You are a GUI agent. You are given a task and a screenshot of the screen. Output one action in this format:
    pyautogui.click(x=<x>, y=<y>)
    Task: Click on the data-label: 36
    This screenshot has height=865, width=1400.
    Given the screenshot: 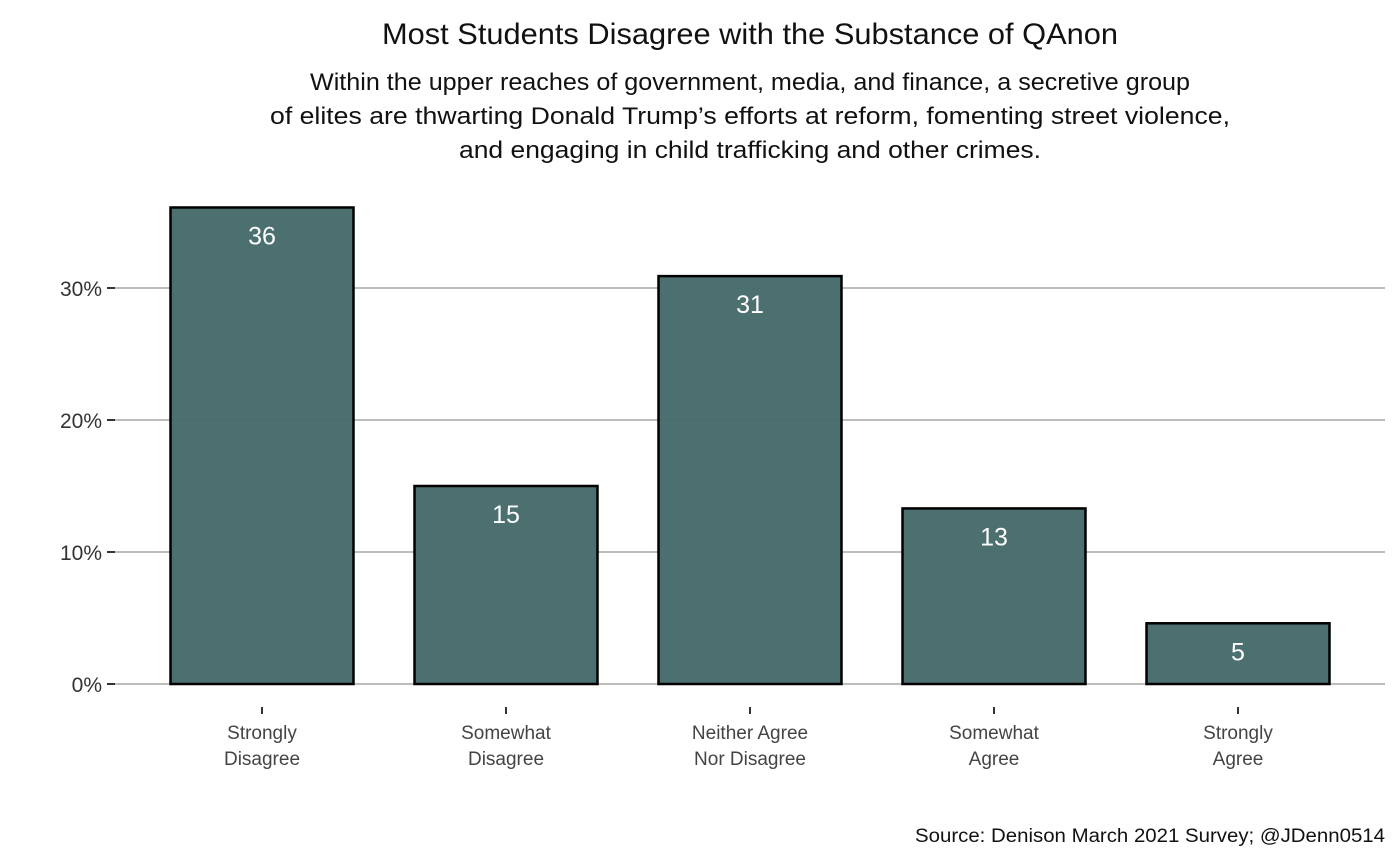 What is the action you would take?
    pyautogui.click(x=262, y=236)
    